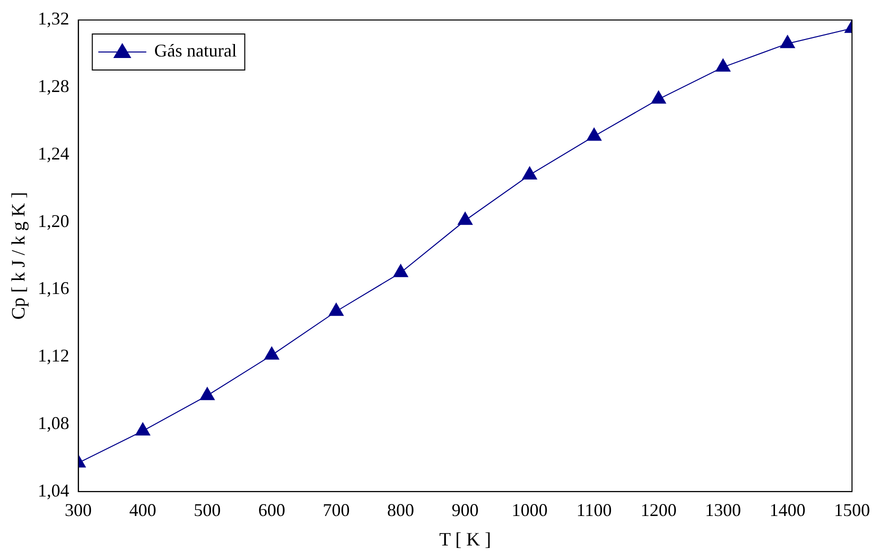 The height and width of the screenshot is (556, 878). I want to click on x-axis-title: T [ K ], so click(465, 540).